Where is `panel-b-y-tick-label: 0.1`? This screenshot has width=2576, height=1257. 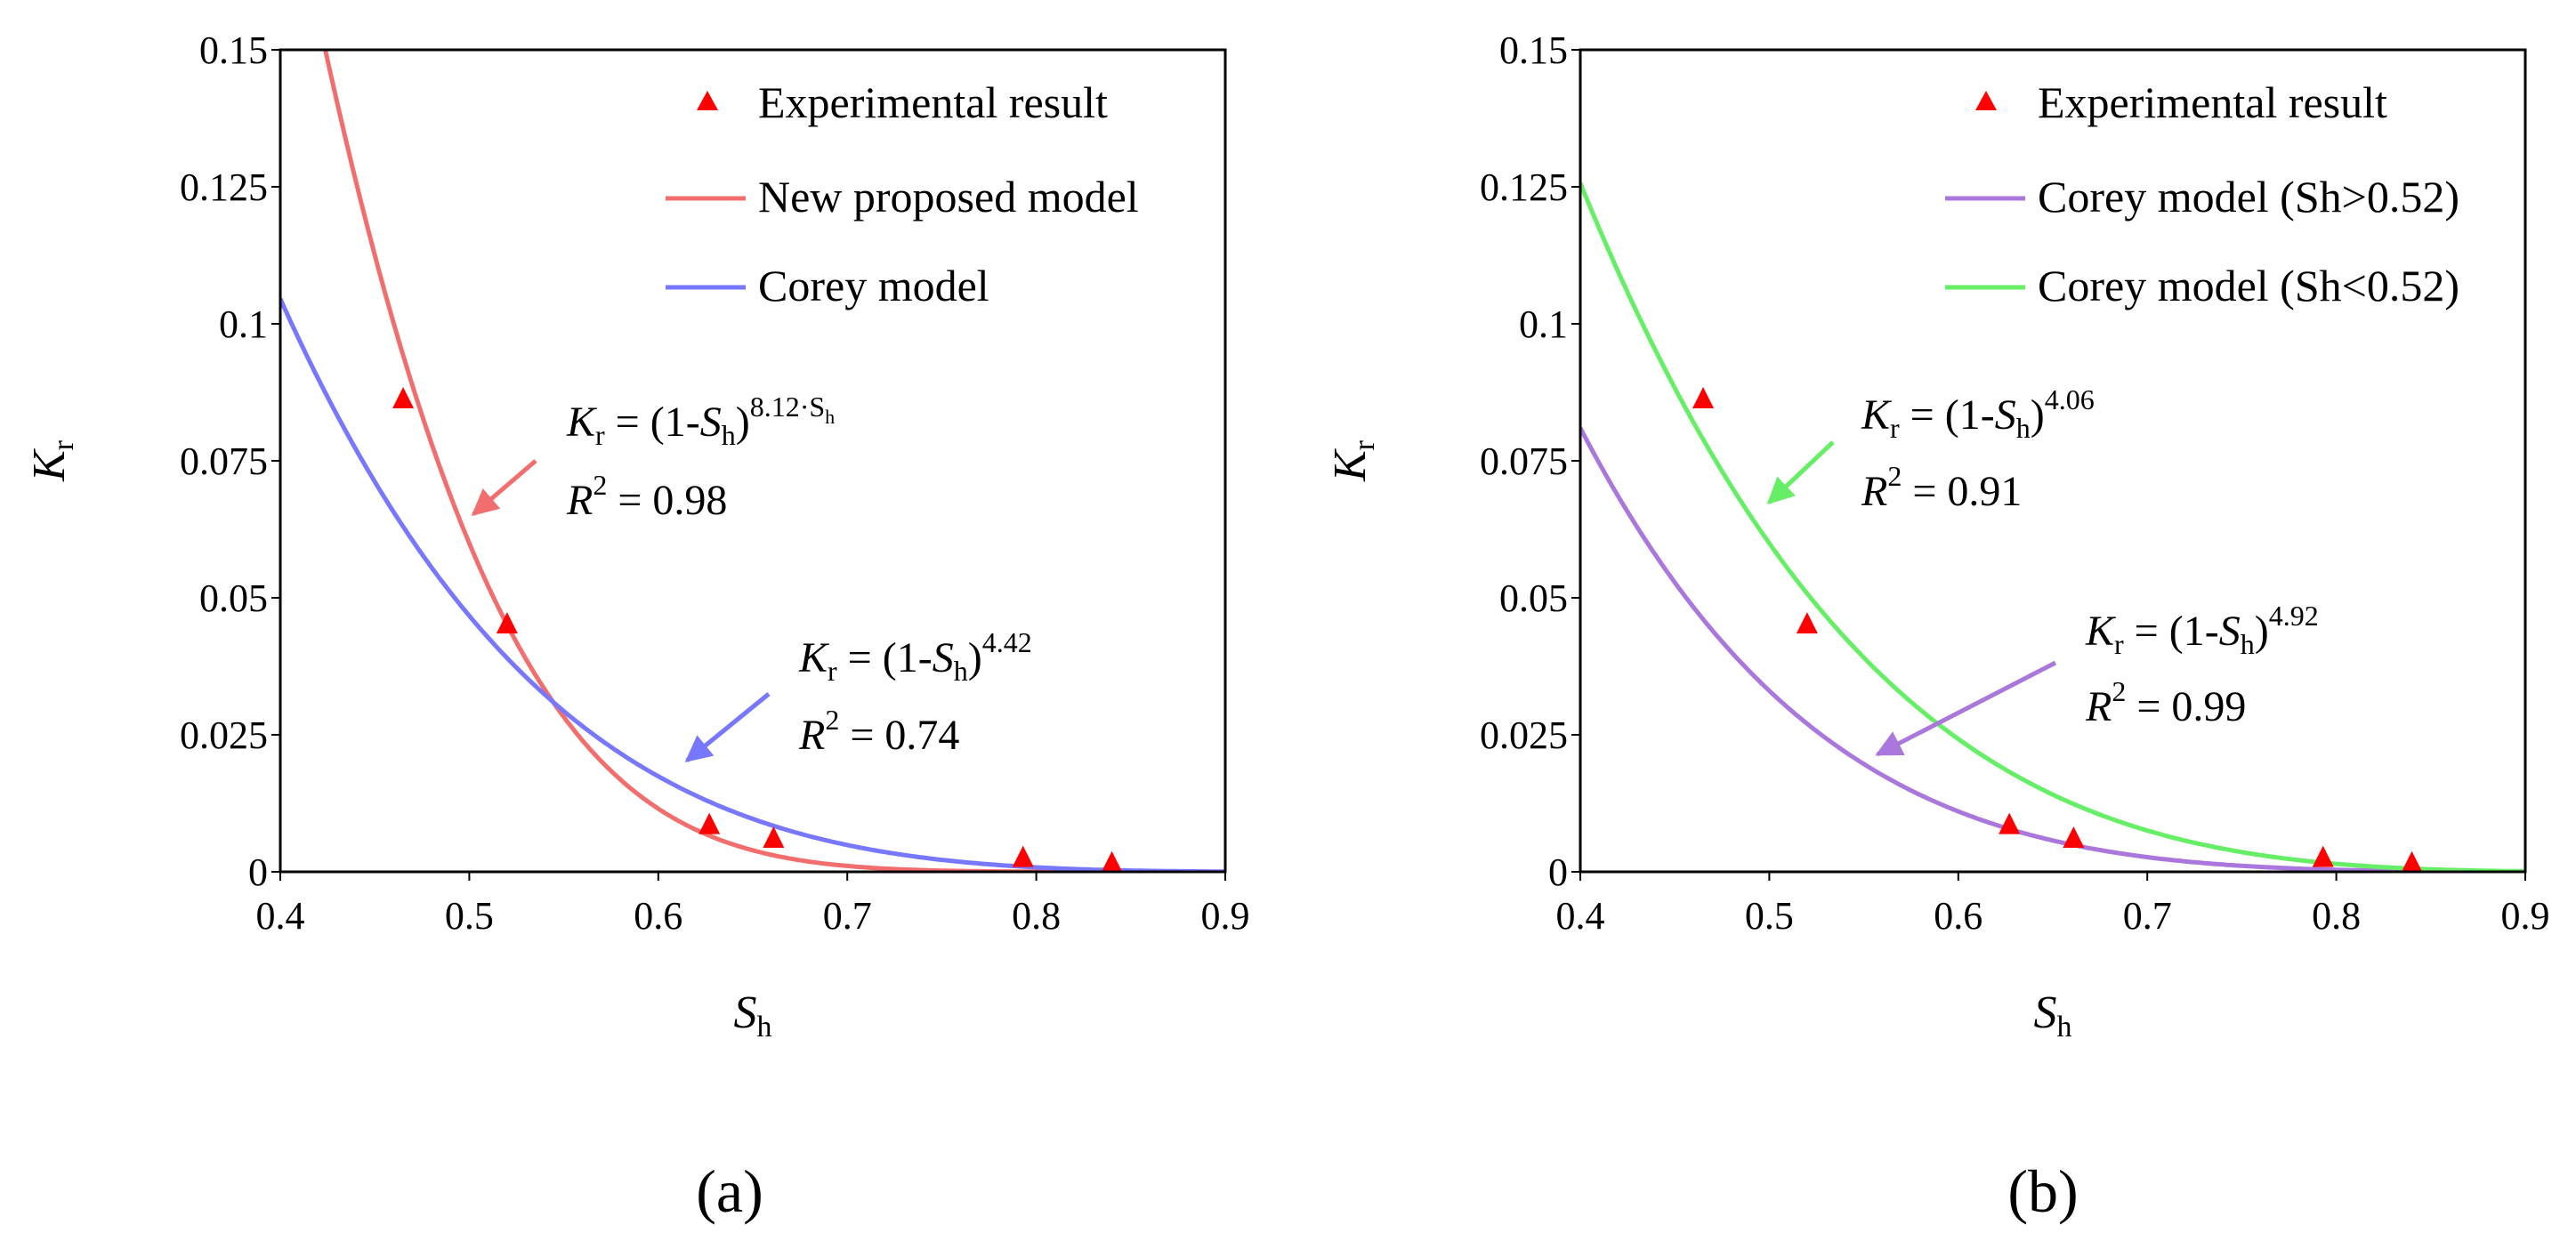
panel-b-y-tick-label: 0.1 is located at coordinates (1543, 324).